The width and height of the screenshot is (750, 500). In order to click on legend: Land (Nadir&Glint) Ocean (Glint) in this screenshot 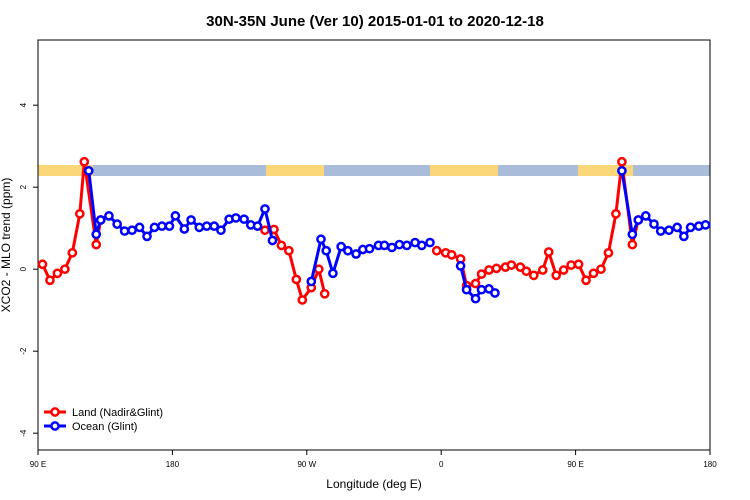, I will do `click(103, 420)`.